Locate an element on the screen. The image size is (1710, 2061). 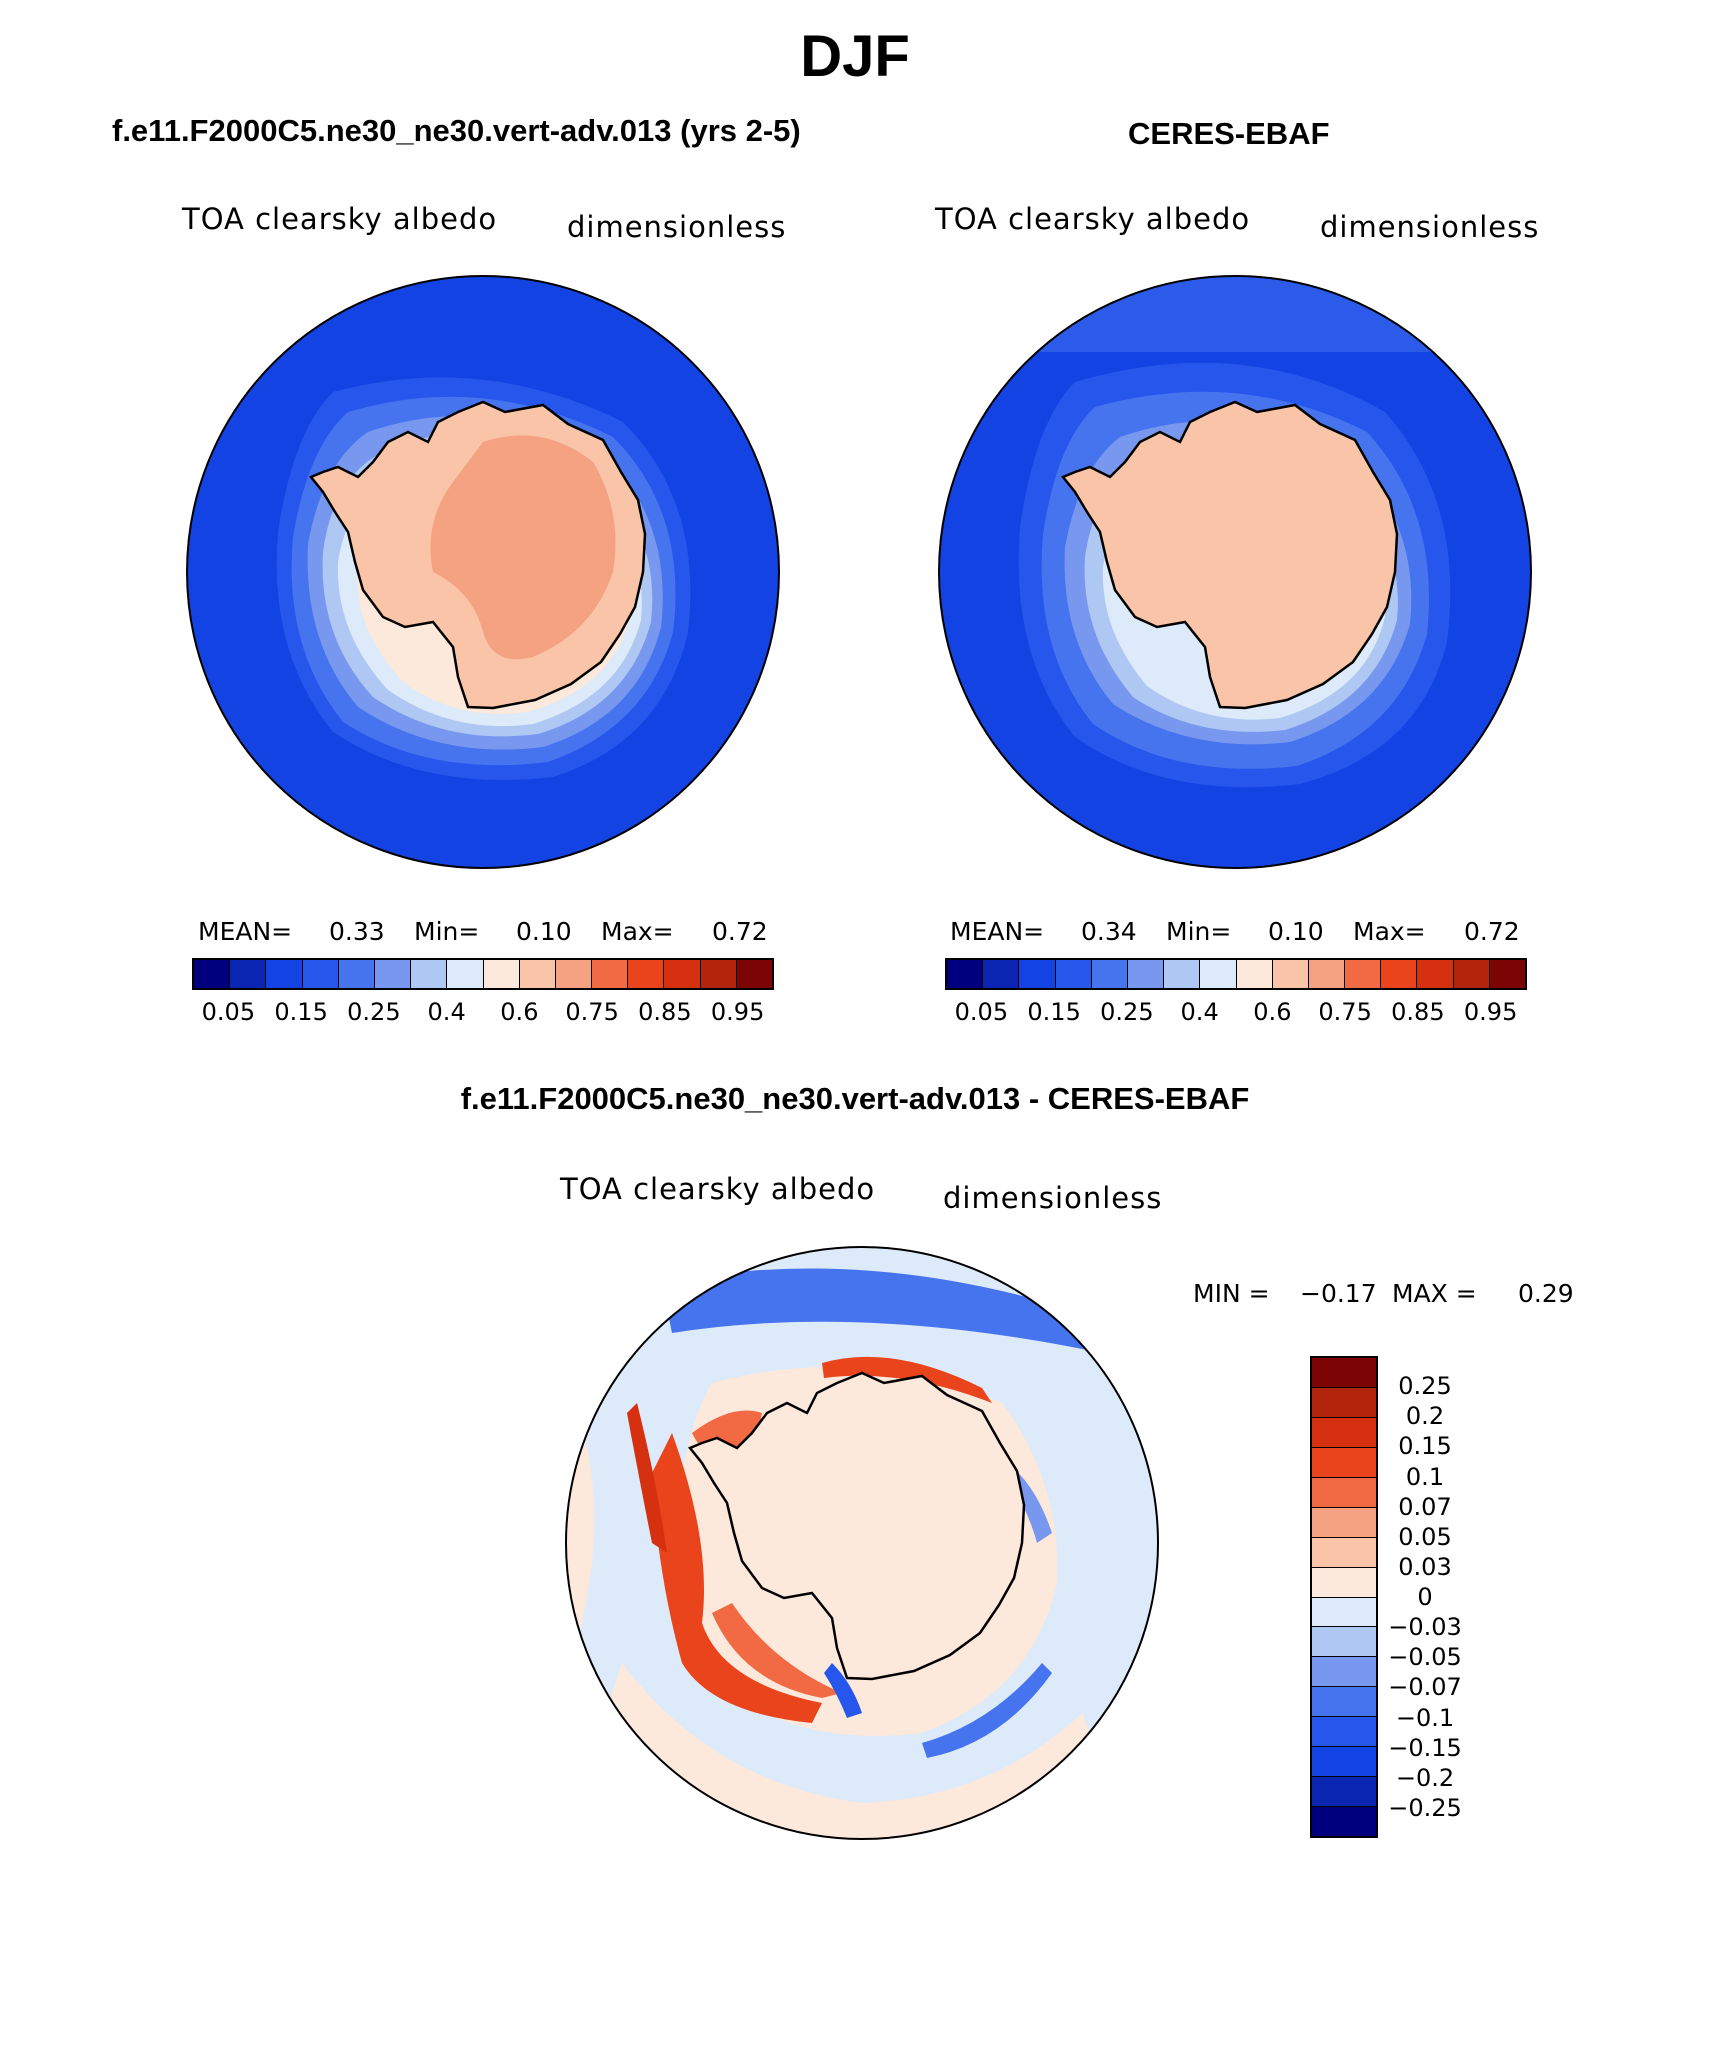
panel1-colorbar is located at coordinates (483, 974).